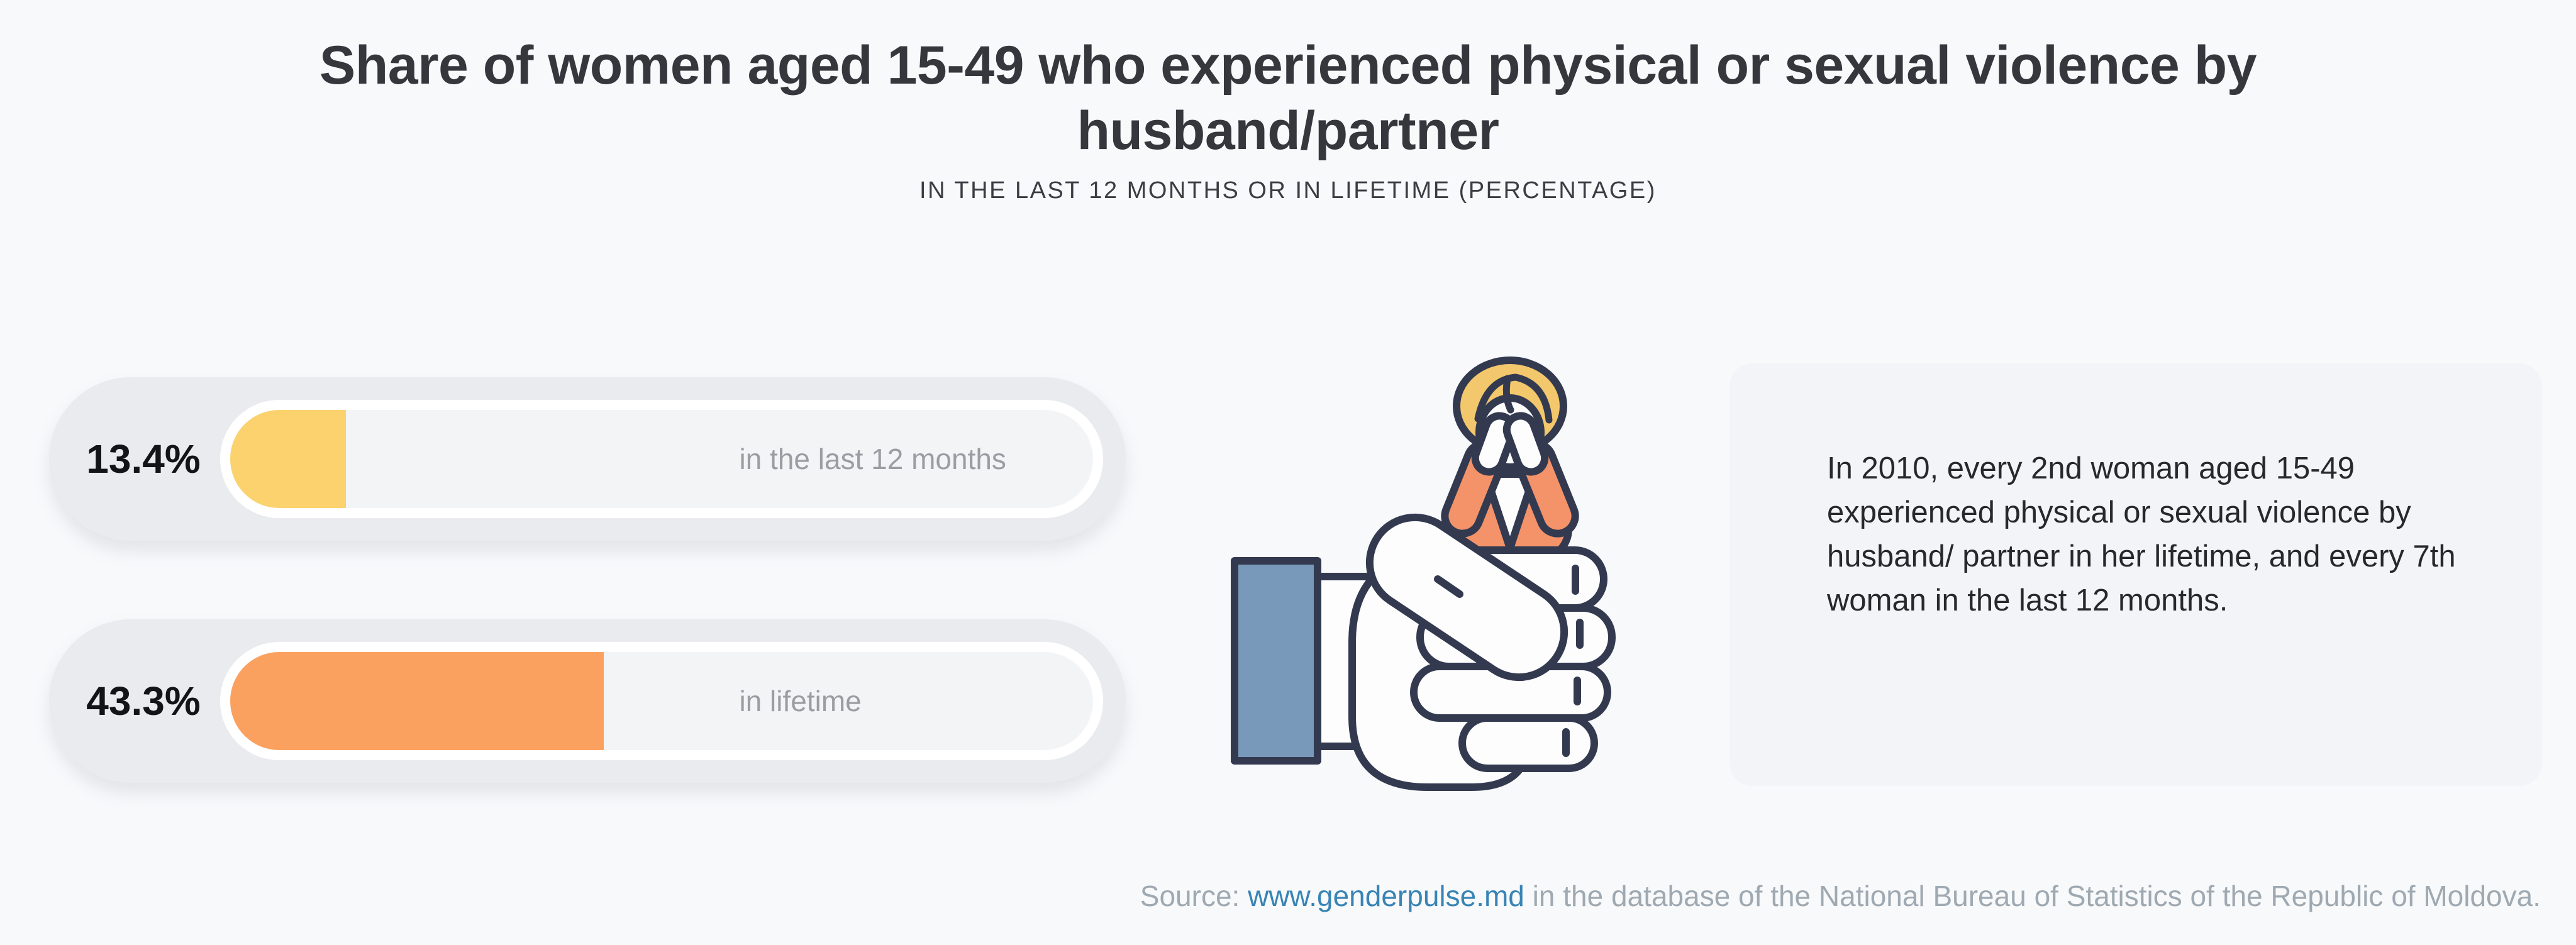 Image resolution: width=2576 pixels, height=945 pixels. I want to click on bar-inner-pill: in the last 12 months, so click(661, 459).